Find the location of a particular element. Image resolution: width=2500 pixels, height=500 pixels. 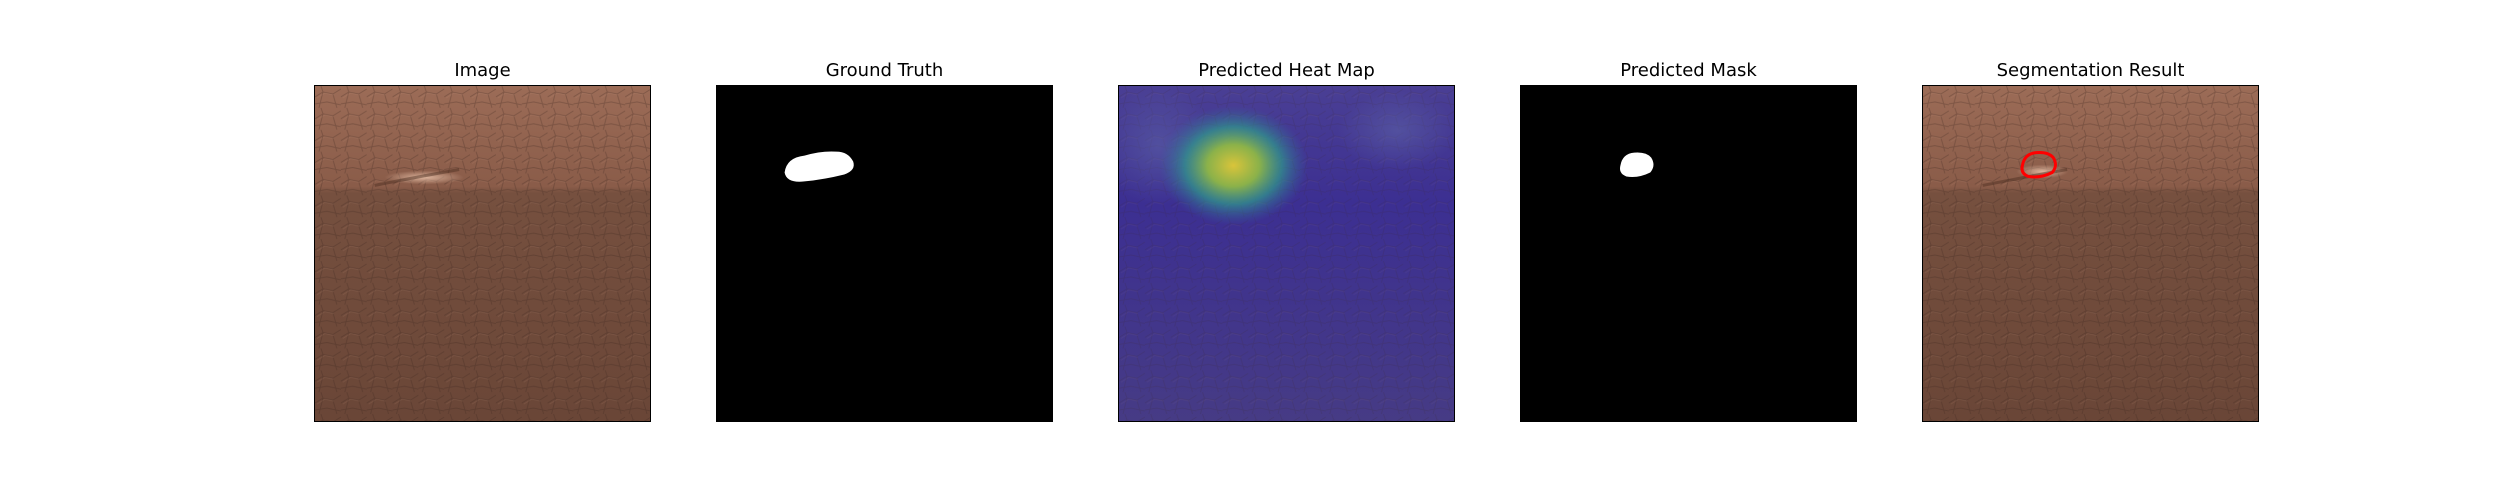

segmentation-result is located at coordinates (2090, 253).